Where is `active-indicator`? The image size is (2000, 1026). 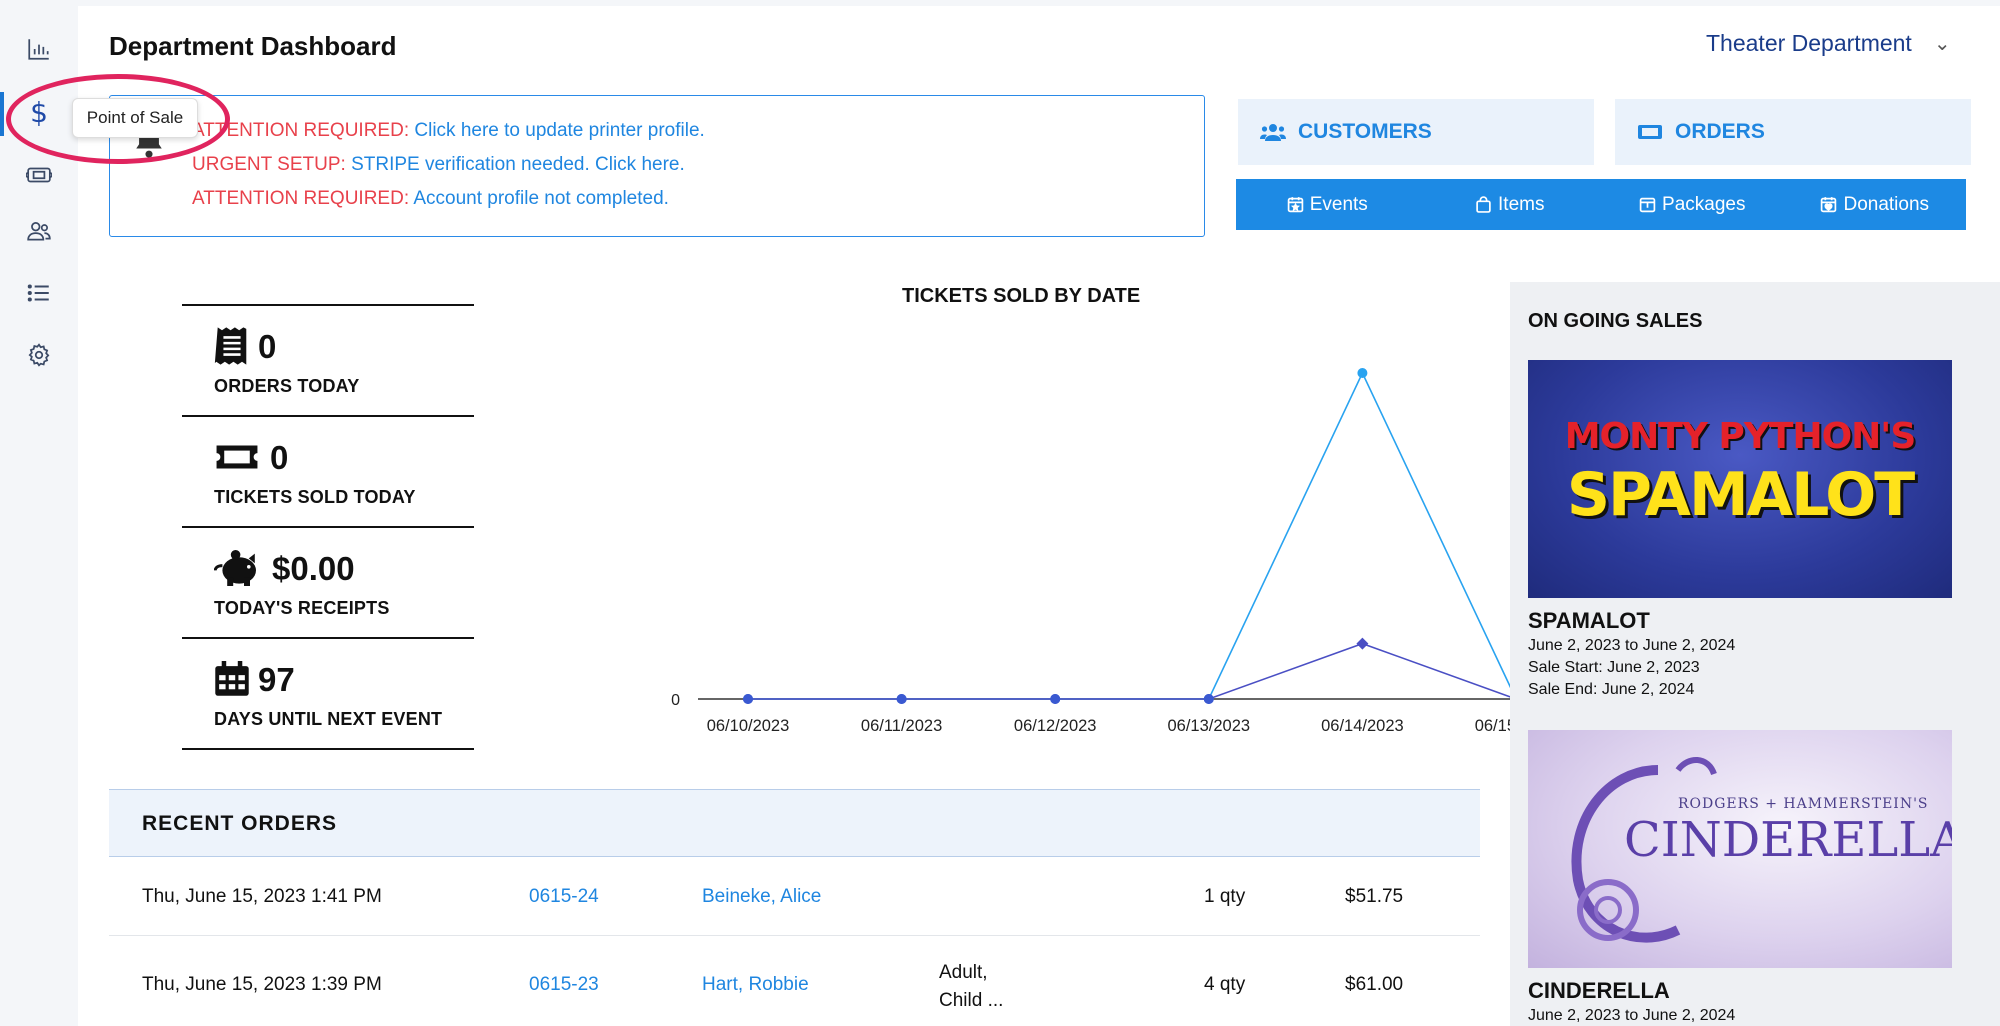
active-indicator is located at coordinates (2, 114).